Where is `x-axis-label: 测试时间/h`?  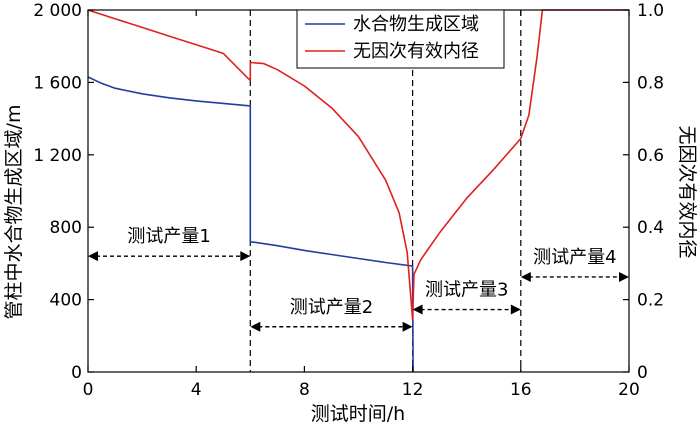 x-axis-label: 测试时间/h is located at coordinates (358, 414).